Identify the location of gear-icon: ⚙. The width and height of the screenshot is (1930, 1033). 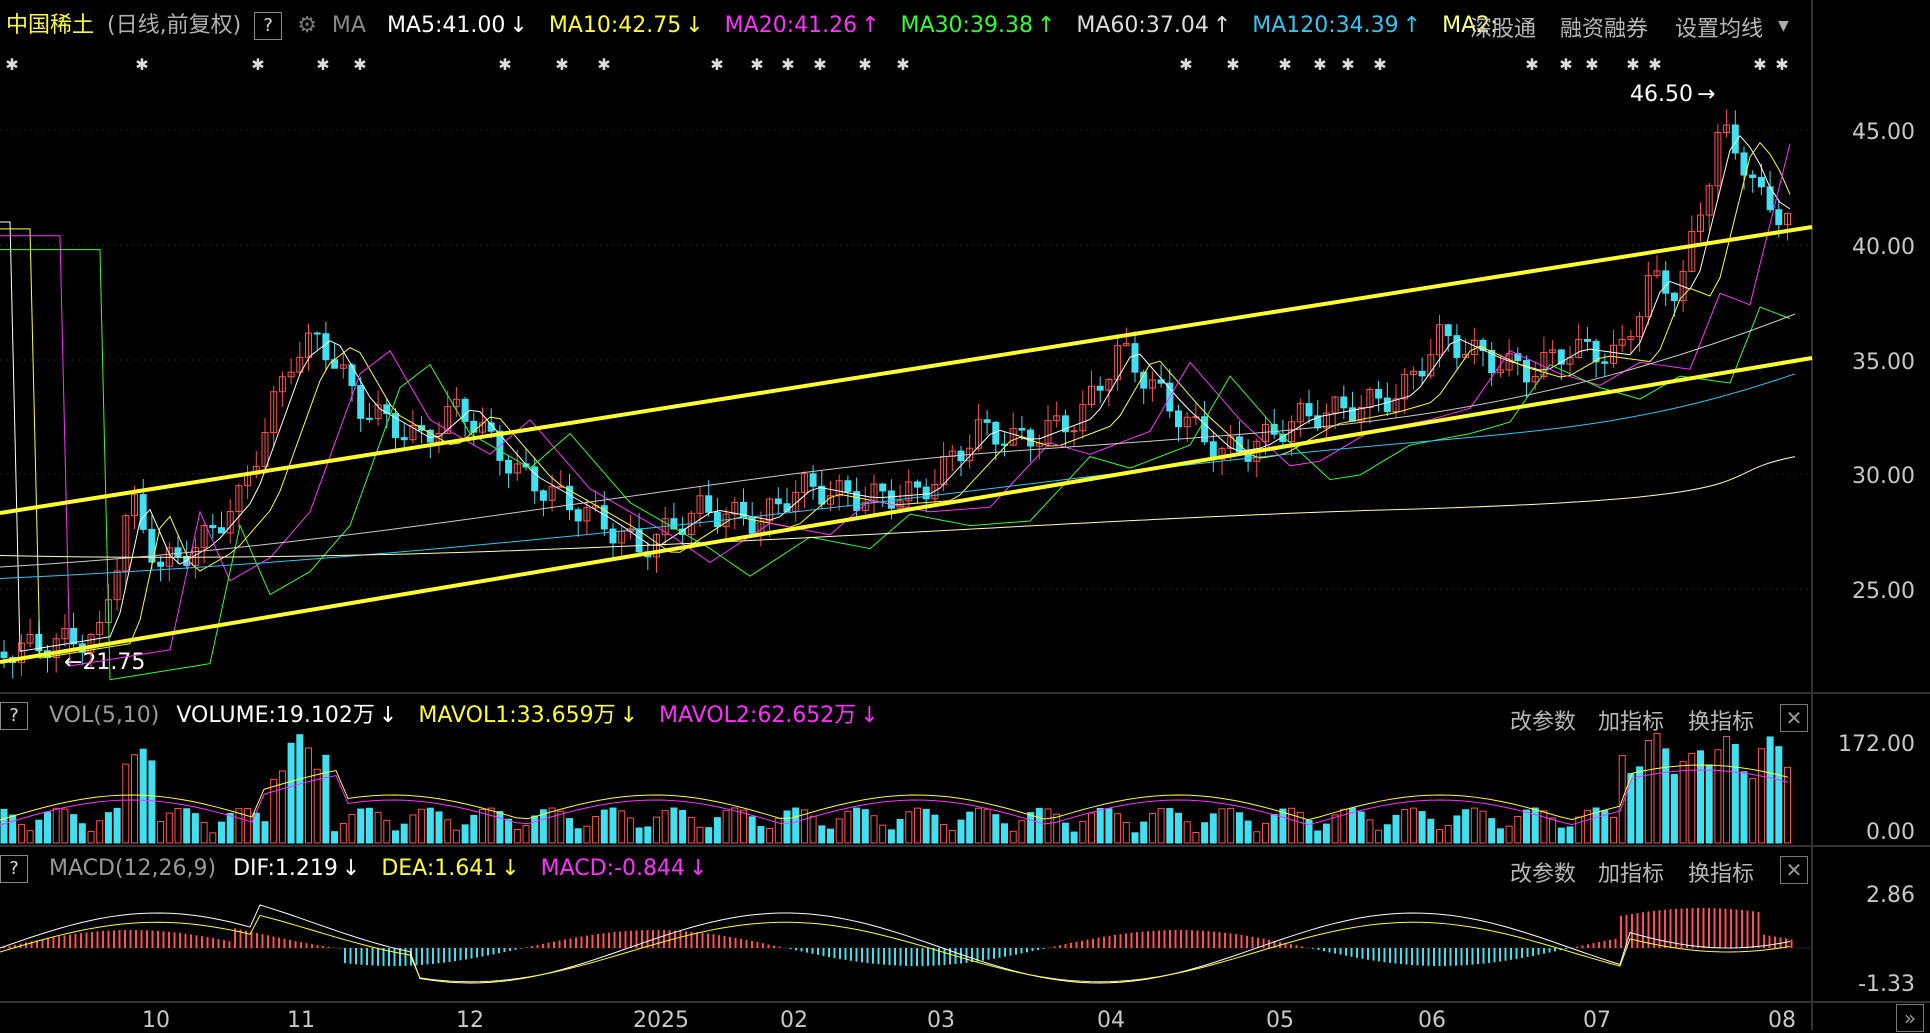
(307, 25).